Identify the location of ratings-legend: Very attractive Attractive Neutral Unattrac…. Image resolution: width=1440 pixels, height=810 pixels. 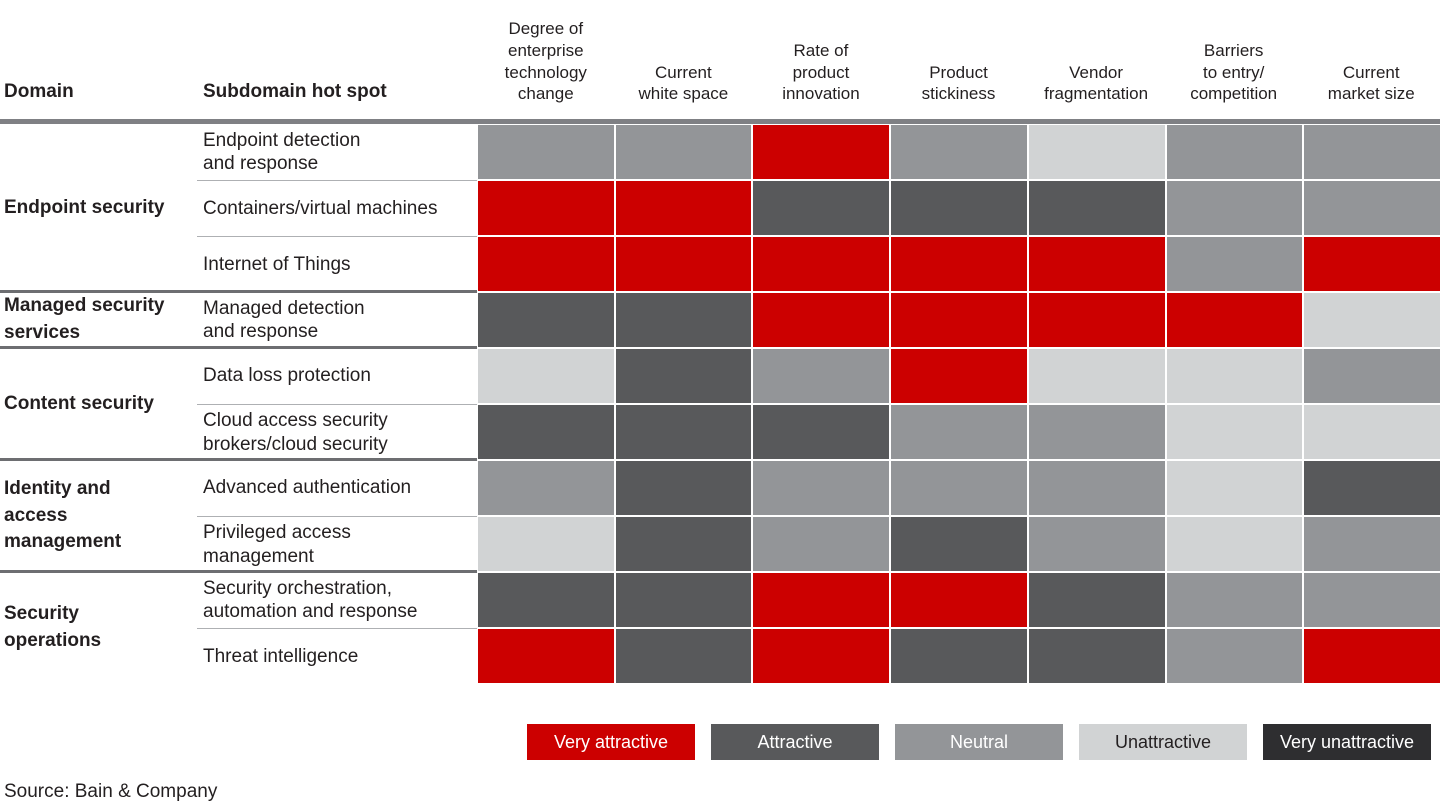
(979, 742).